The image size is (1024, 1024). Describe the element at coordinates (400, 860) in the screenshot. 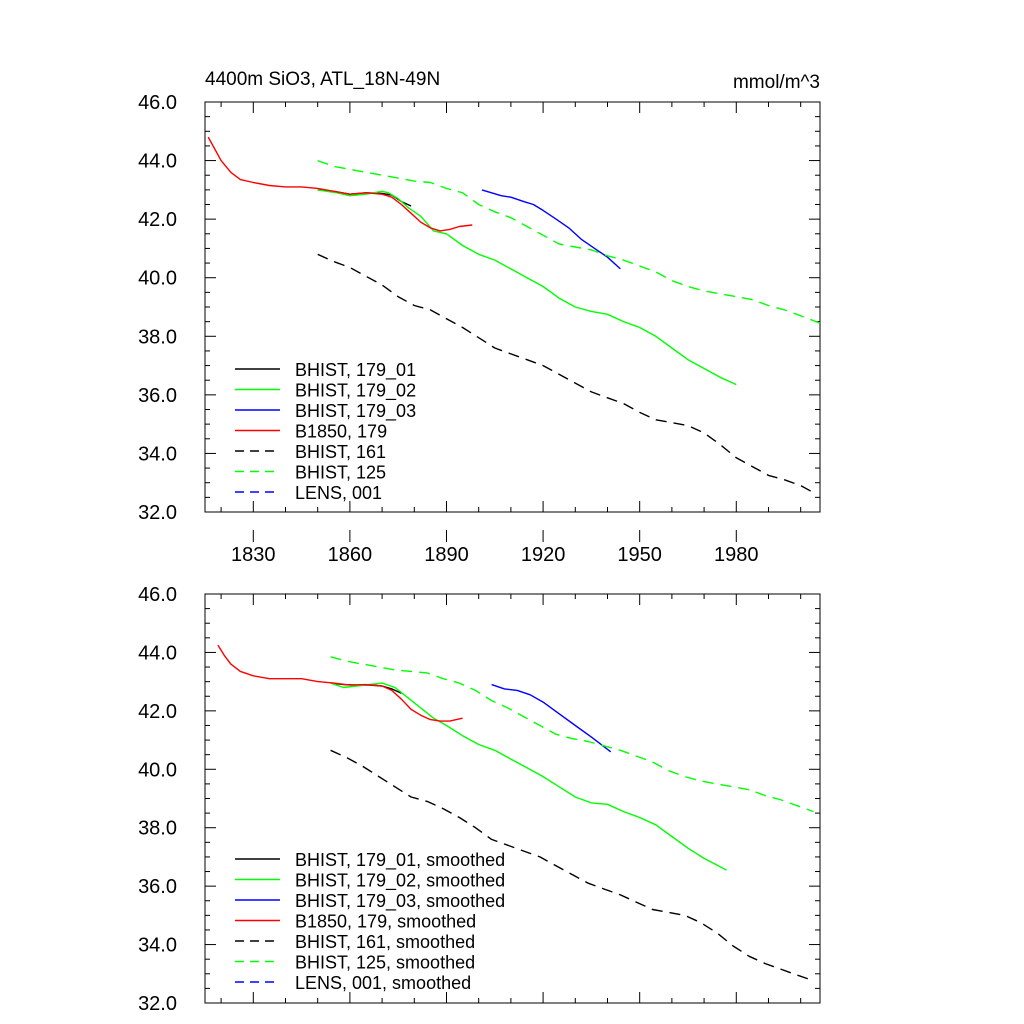

I see `legend-label: BHIST, 179_01, smoothed` at that location.